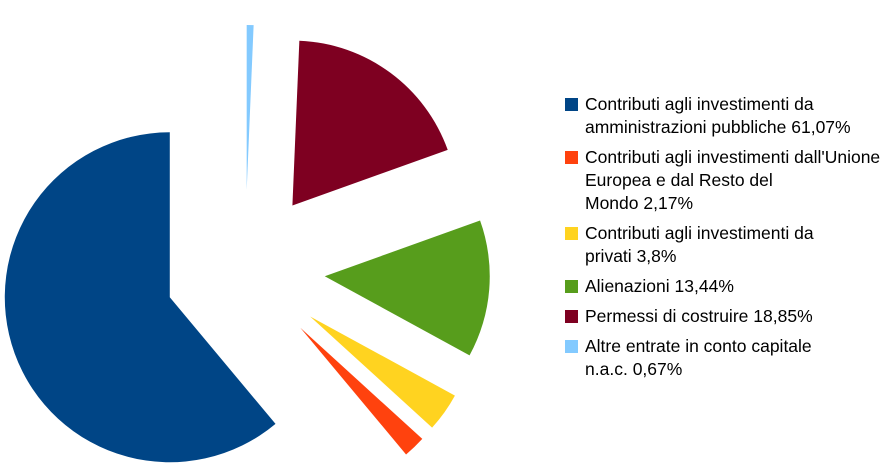 This screenshot has height=476, width=884. Describe the element at coordinates (627, 286) in the screenshot. I see `legend-label: Alienazioni` at that location.